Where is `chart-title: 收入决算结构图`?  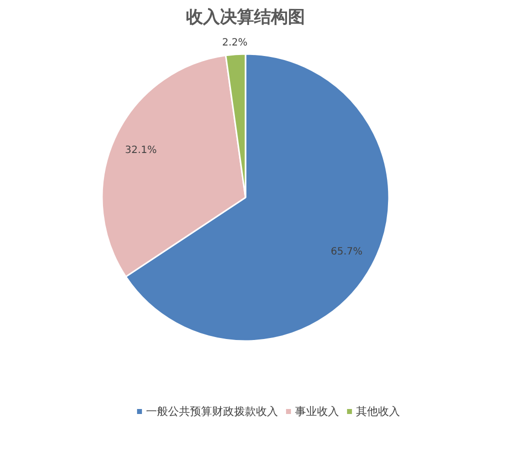 chart-title: 收入决算结构图 is located at coordinates (245, 18).